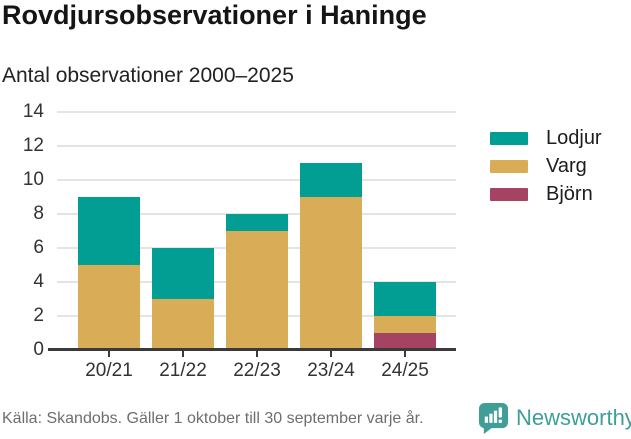 Image resolution: width=631 pixels, height=439 pixels. What do you see at coordinates (183, 370) in the screenshot?
I see `x-tick-label: 21/22` at bounding box center [183, 370].